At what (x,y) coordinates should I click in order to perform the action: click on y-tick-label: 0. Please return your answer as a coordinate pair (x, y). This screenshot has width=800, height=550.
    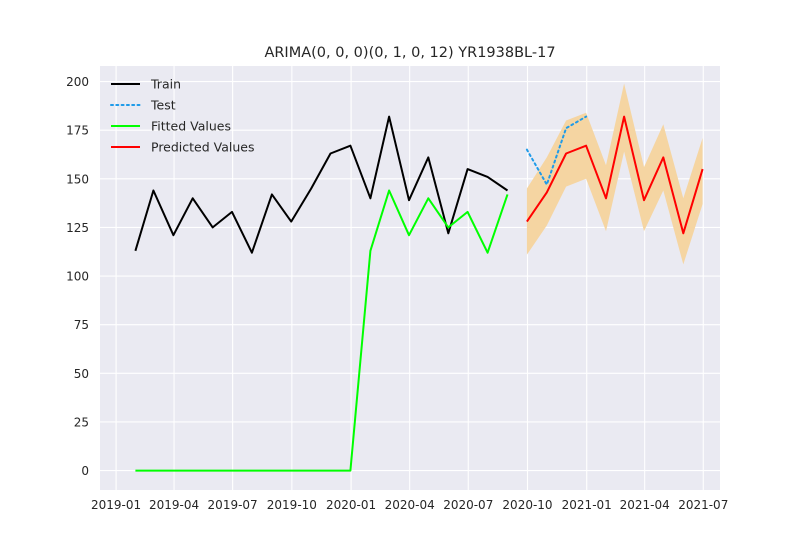
    Looking at the image, I should click on (85, 471).